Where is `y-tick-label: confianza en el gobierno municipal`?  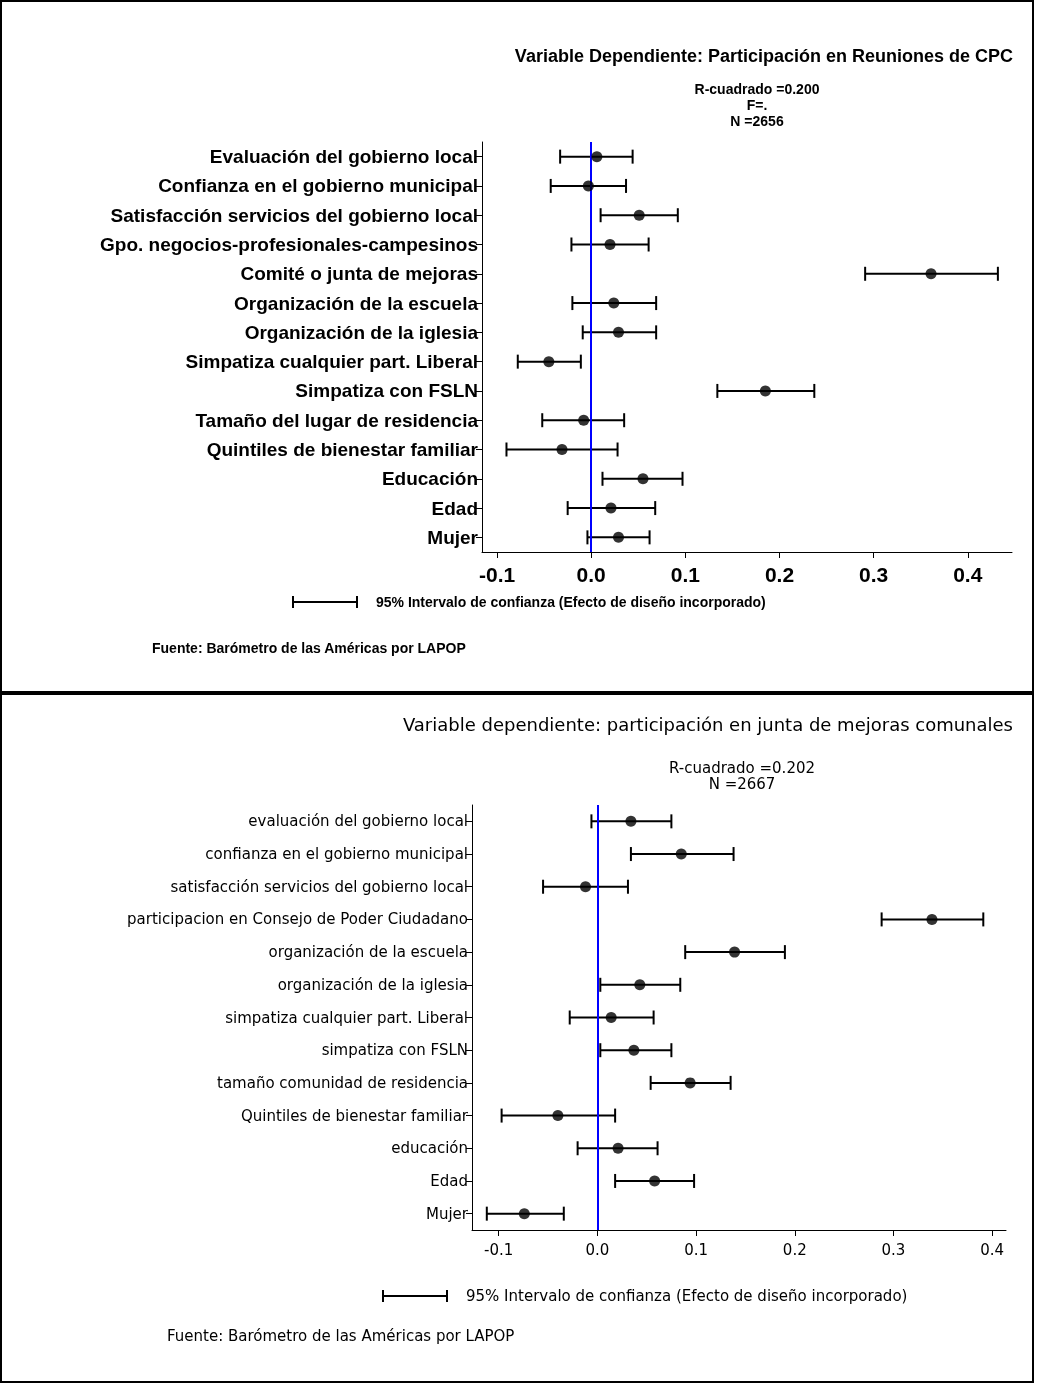
y-tick-label: confianza en el gobierno municipal is located at coordinates (336, 854).